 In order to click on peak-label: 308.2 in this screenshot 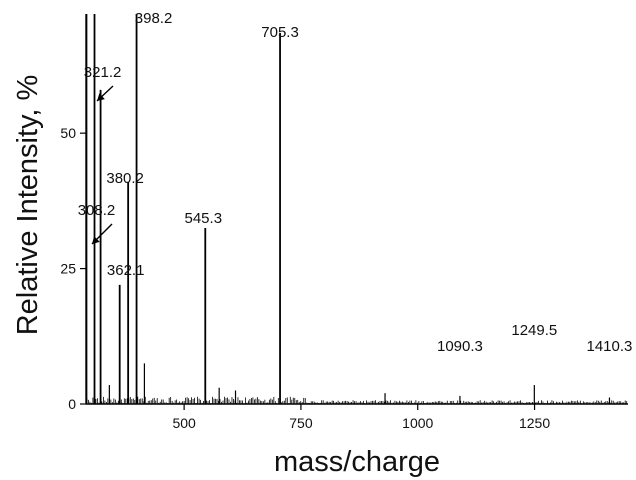, I will do `click(97, 210)`.